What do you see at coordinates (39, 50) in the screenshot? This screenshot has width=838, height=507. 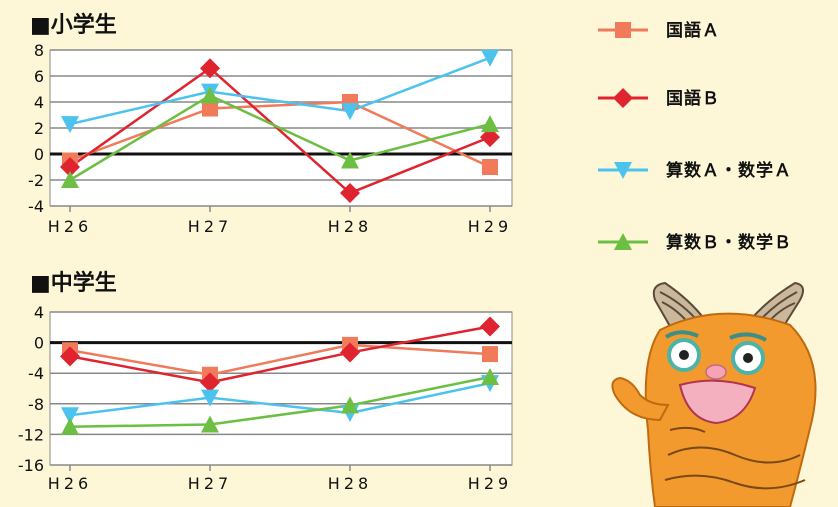 I see `y-tick-label: 8` at bounding box center [39, 50].